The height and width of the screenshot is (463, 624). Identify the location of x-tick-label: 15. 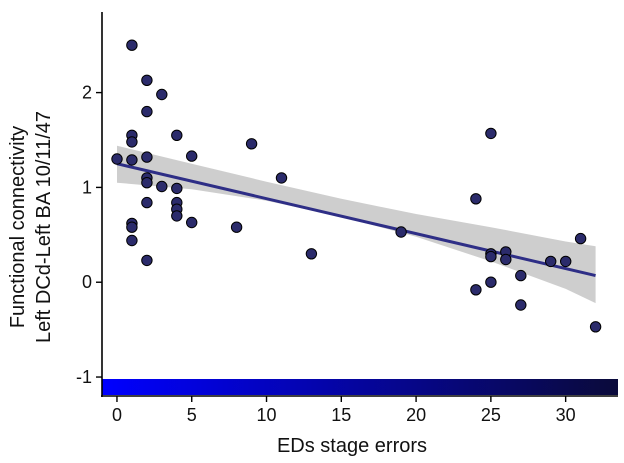
(341, 415).